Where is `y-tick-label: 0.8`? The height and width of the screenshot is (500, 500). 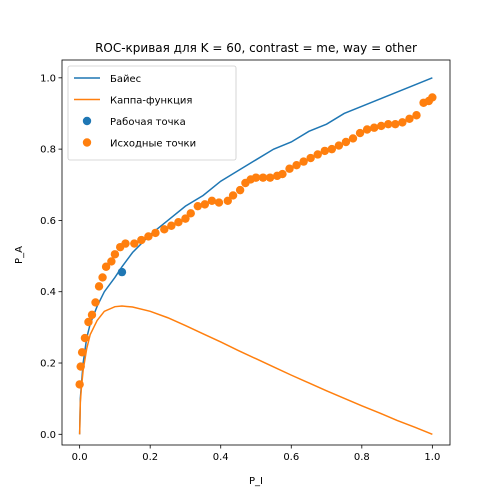 y-tick-label: 0.8 is located at coordinates (48, 150).